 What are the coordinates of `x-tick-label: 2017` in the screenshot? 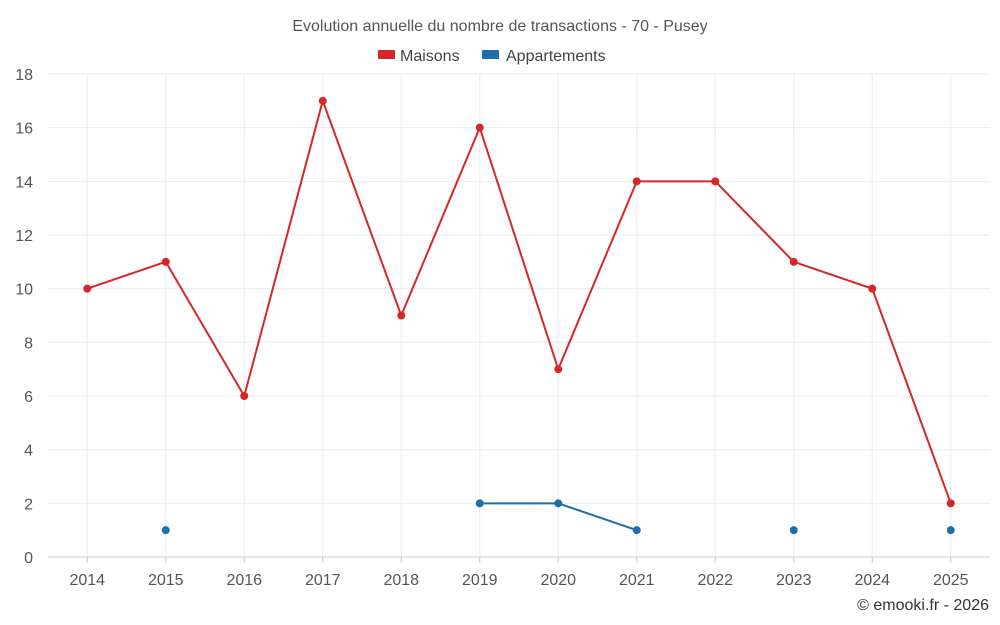 It's located at (323, 580).